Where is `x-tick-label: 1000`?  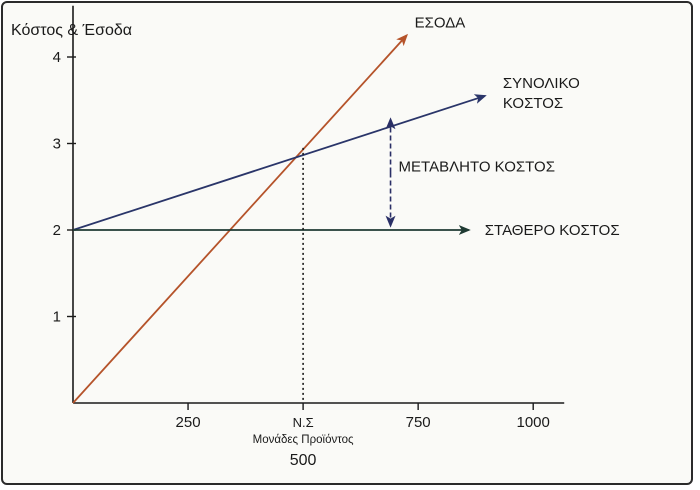
x-tick-label: 1000 is located at coordinates (533, 422).